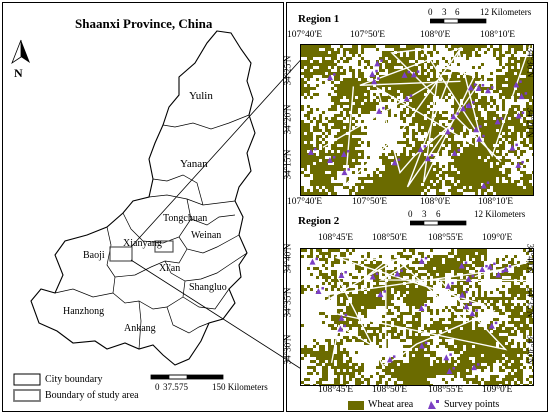  What do you see at coordinates (430, 12) in the screenshot?
I see `region1-scale-tick-0: 0` at bounding box center [430, 12].